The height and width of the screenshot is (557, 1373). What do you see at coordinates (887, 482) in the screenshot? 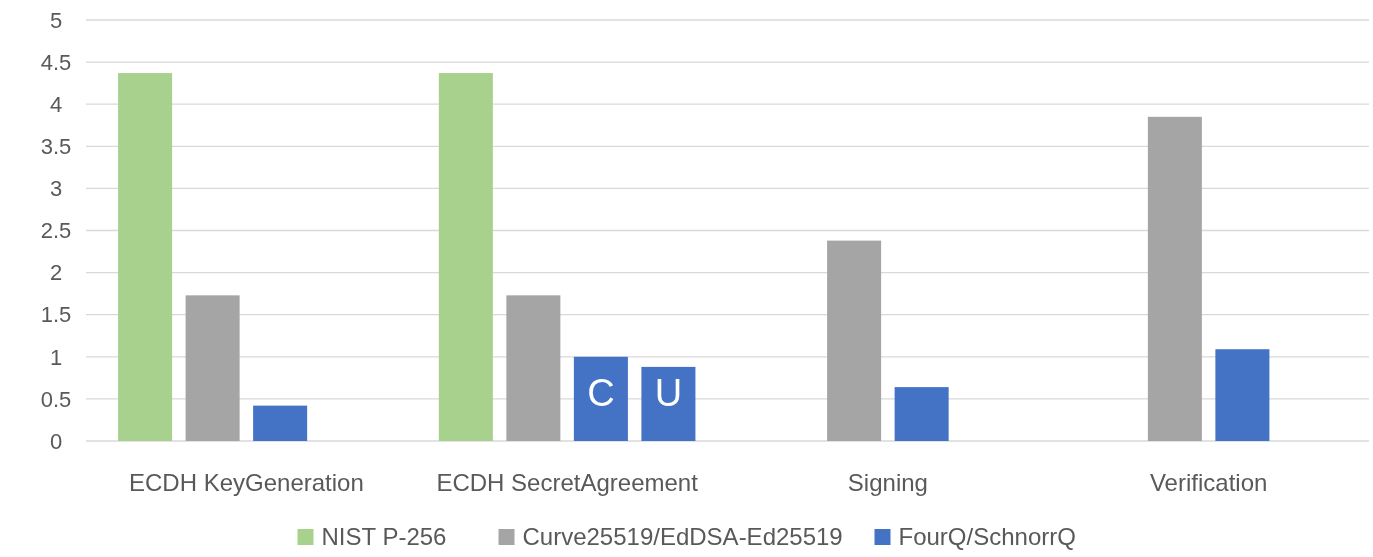
I see `x-tick-label: Signing` at bounding box center [887, 482].